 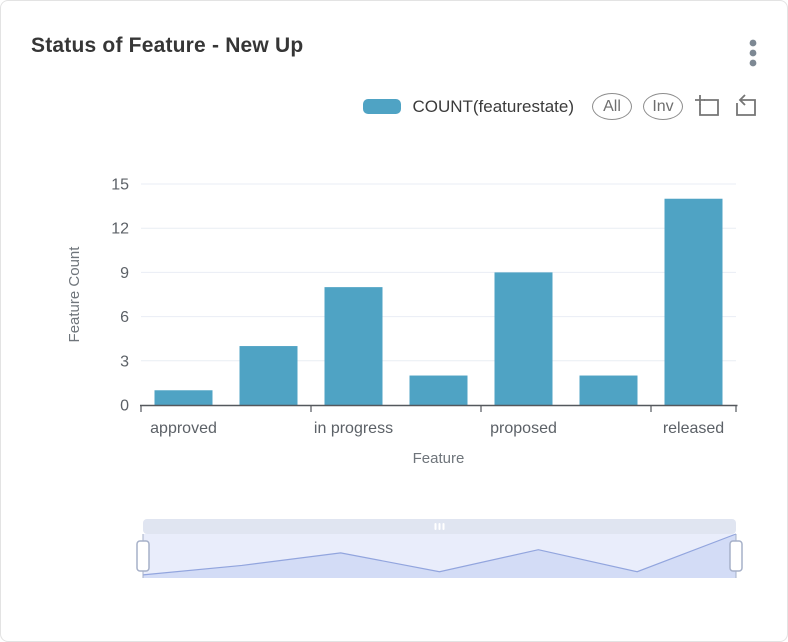 I want to click on legend-swatch, so click(x=382, y=106).